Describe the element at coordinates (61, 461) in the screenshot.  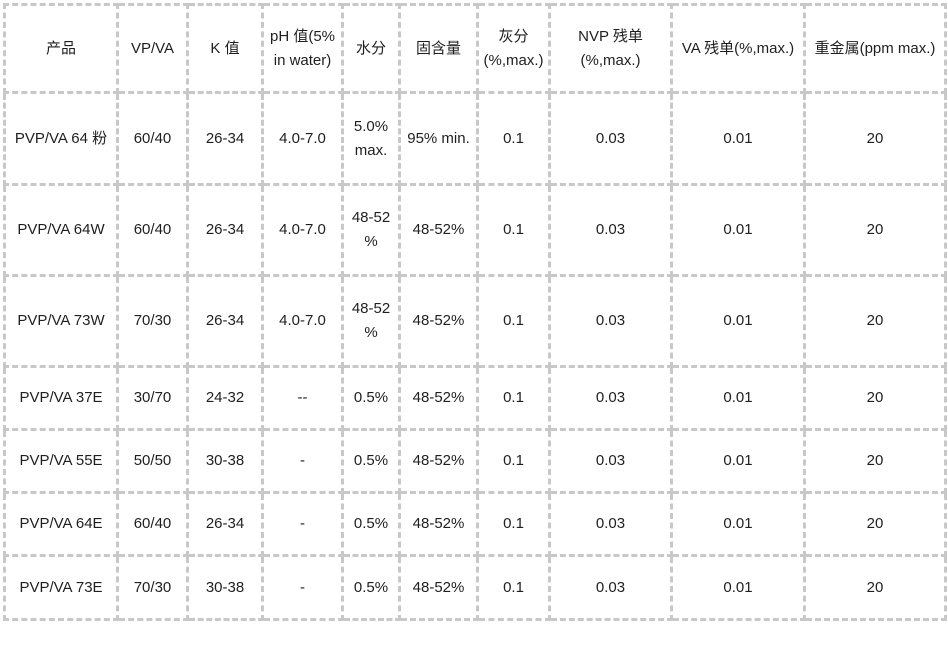
I see `product-name-cell: PVP/VA 55E` at that location.